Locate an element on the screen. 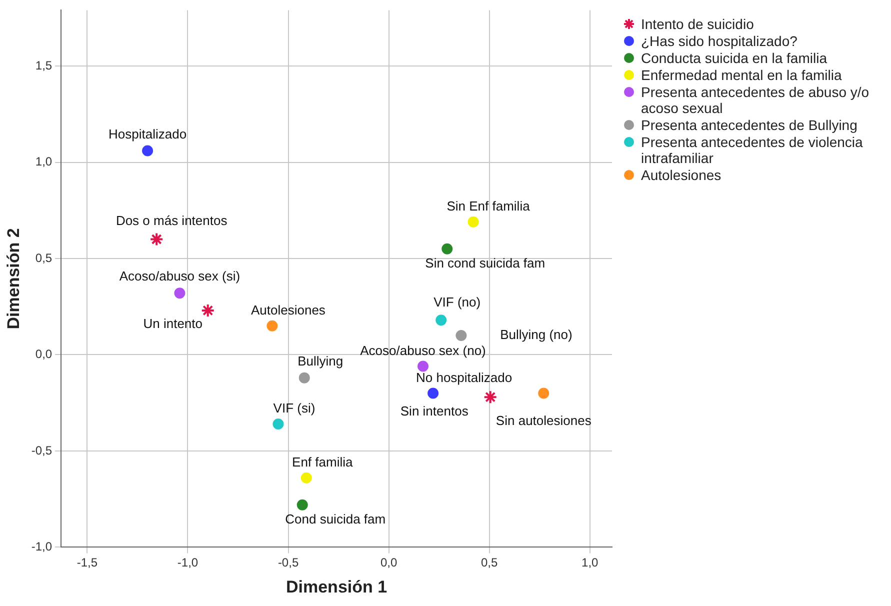  y-tick-label: 0,0 is located at coordinates (43, 354).